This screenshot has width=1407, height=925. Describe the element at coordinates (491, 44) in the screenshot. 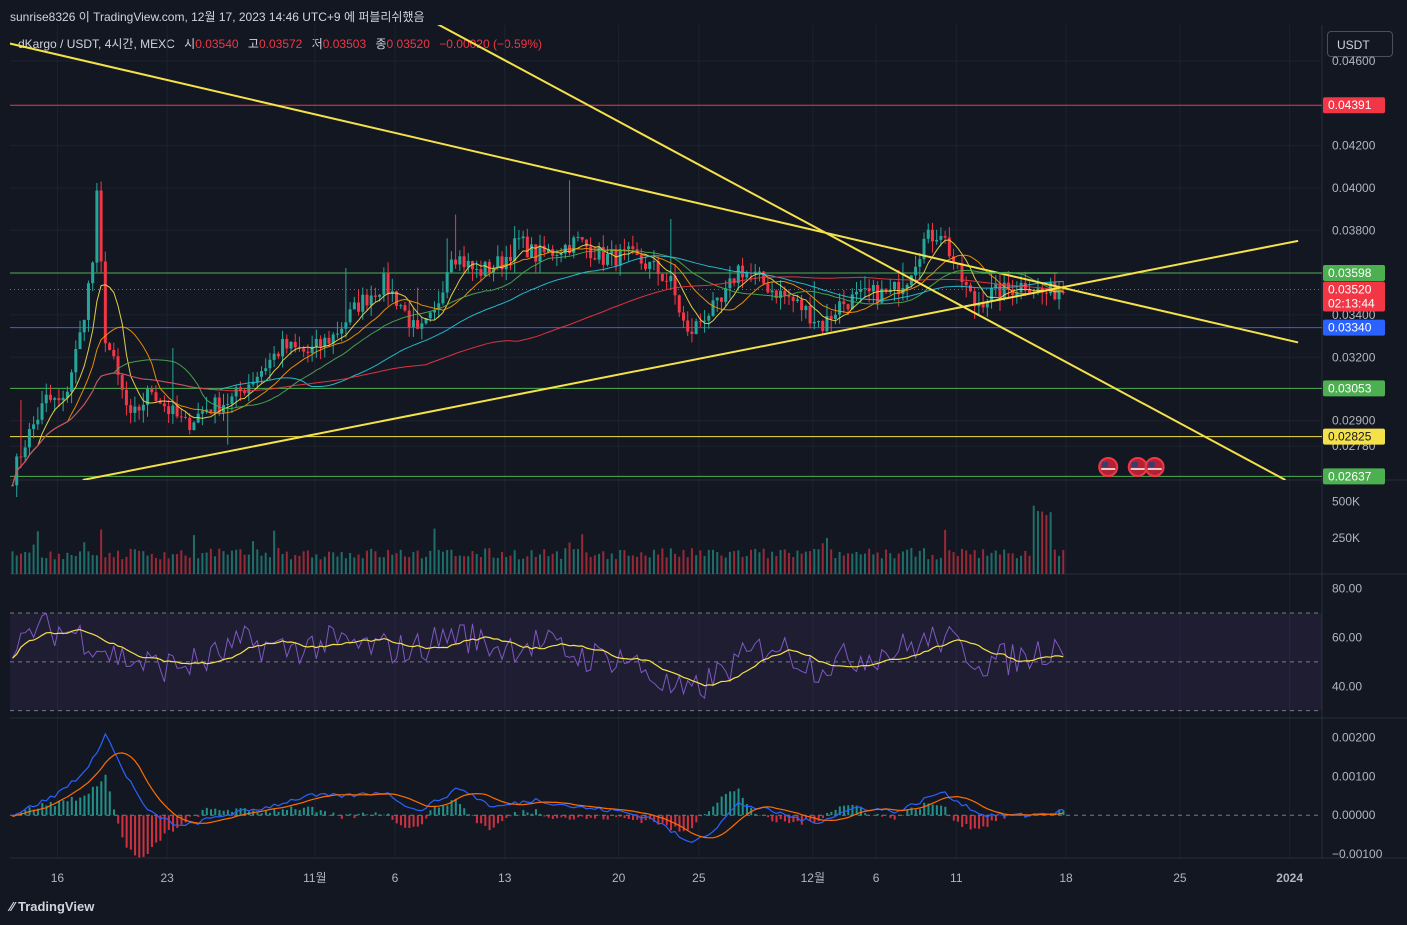

I see `change-value: −0.00020 (−0.59%)` at that location.